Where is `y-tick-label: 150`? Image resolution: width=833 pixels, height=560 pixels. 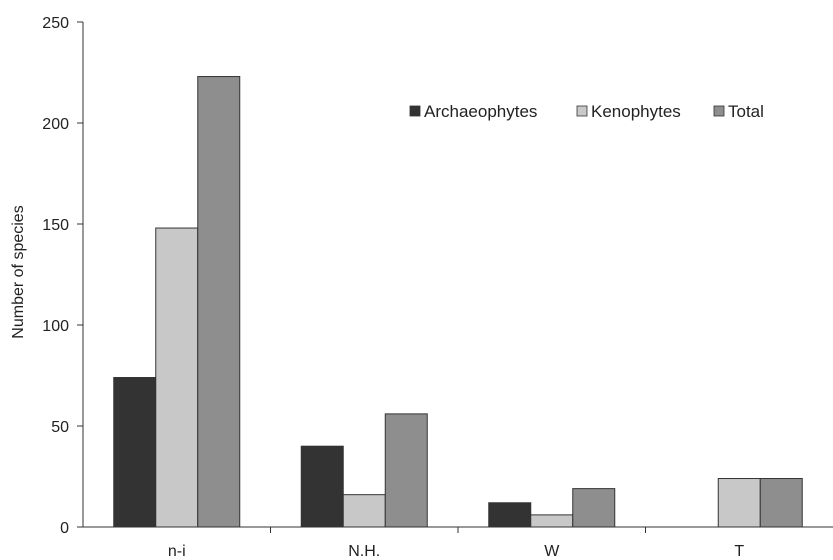 y-tick-label: 150 is located at coordinates (55, 225).